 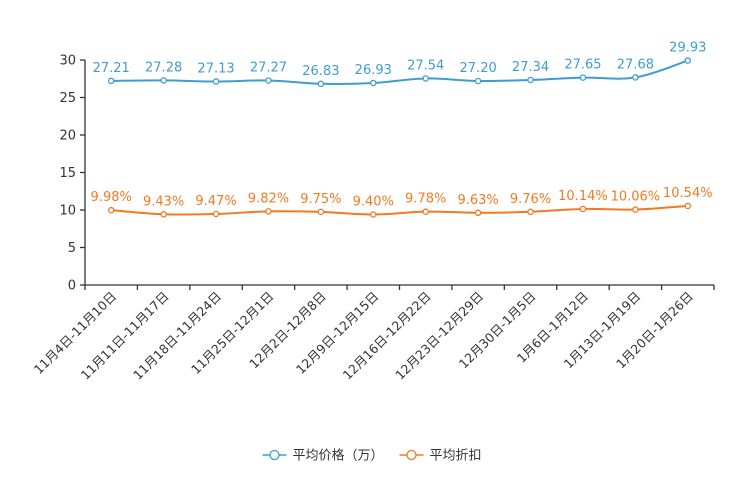 What do you see at coordinates (387, 336) in the screenshot?
I see `x-tick-label-6: 12月16日-12月22日` at bounding box center [387, 336].